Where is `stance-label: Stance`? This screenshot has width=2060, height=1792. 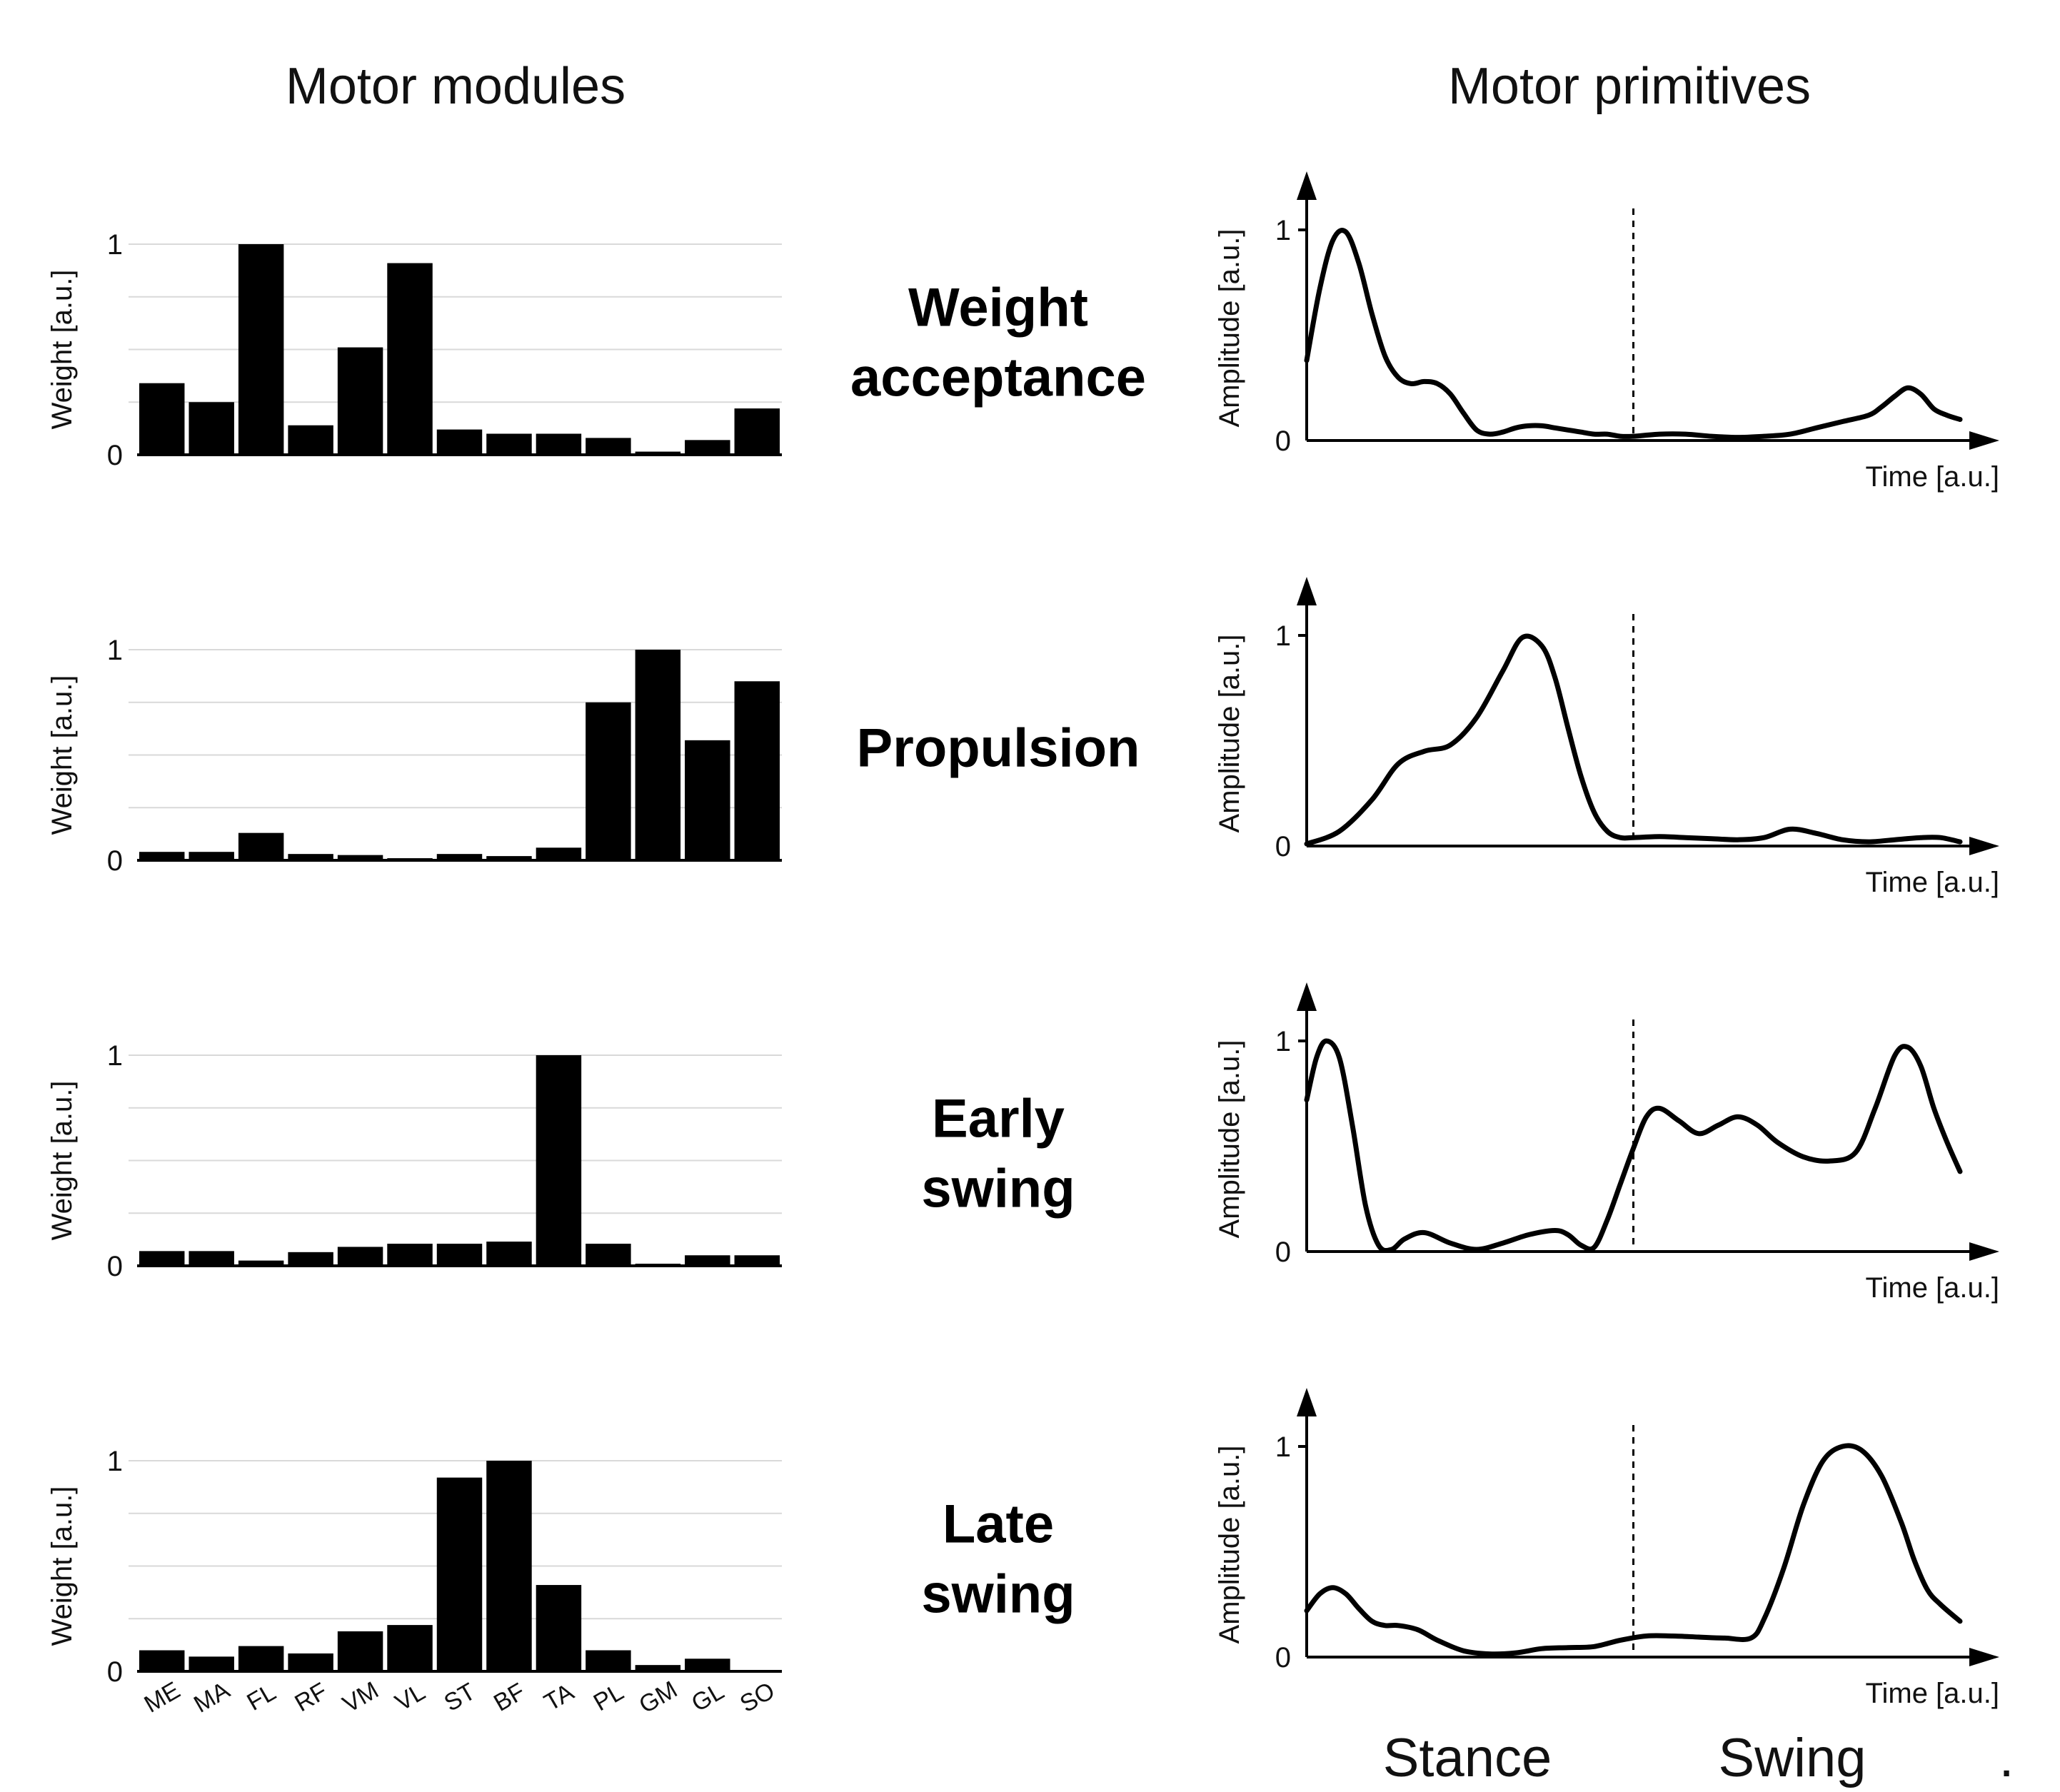
stance-label: Stance is located at coordinates (1467, 1758).